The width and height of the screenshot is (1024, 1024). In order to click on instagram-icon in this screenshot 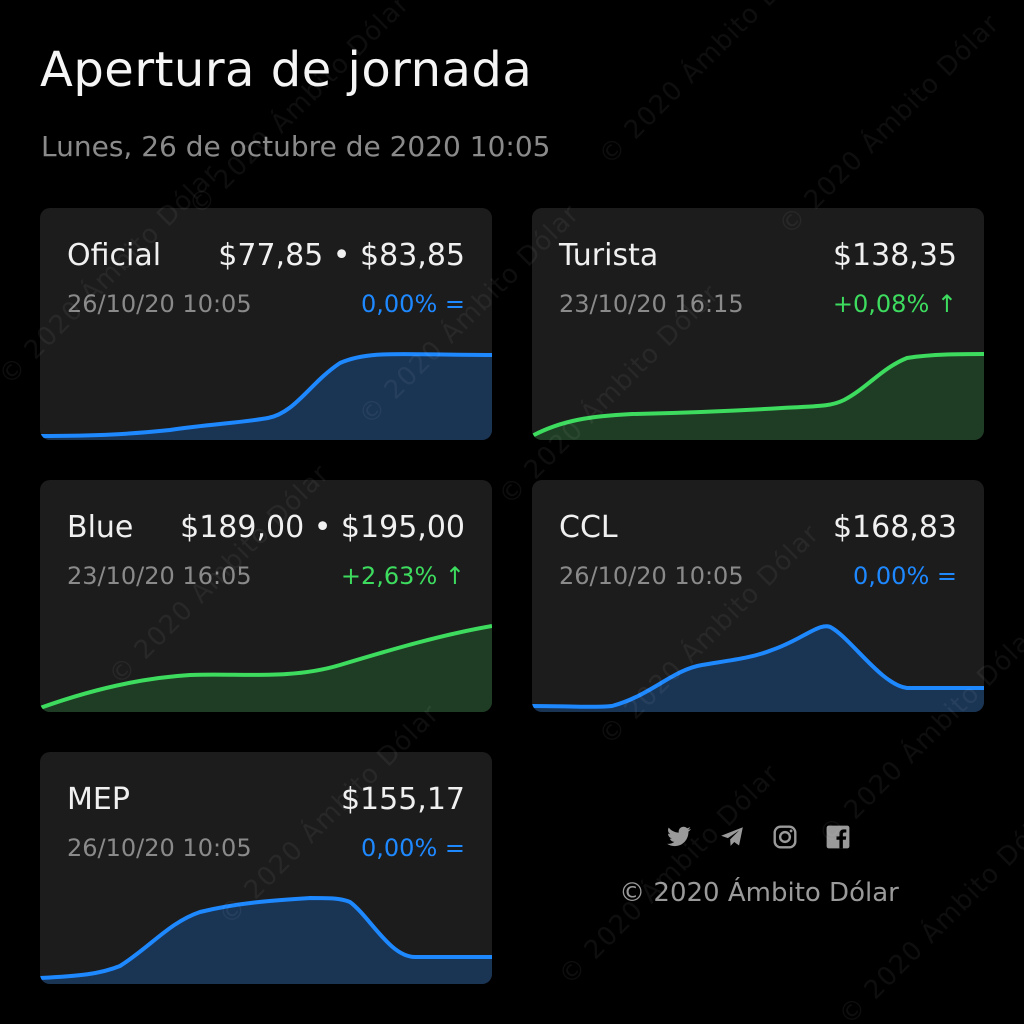, I will do `click(785, 837)`.